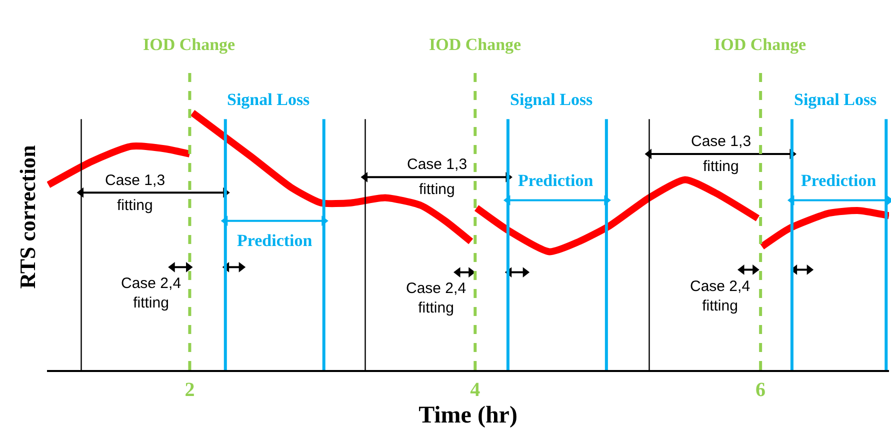  I want to click on x-tick-label: 4, so click(475, 389).